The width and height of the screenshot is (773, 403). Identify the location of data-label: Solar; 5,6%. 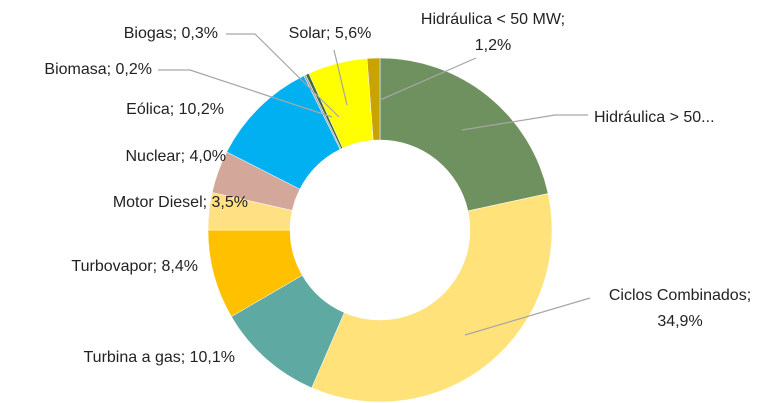
(330, 33).